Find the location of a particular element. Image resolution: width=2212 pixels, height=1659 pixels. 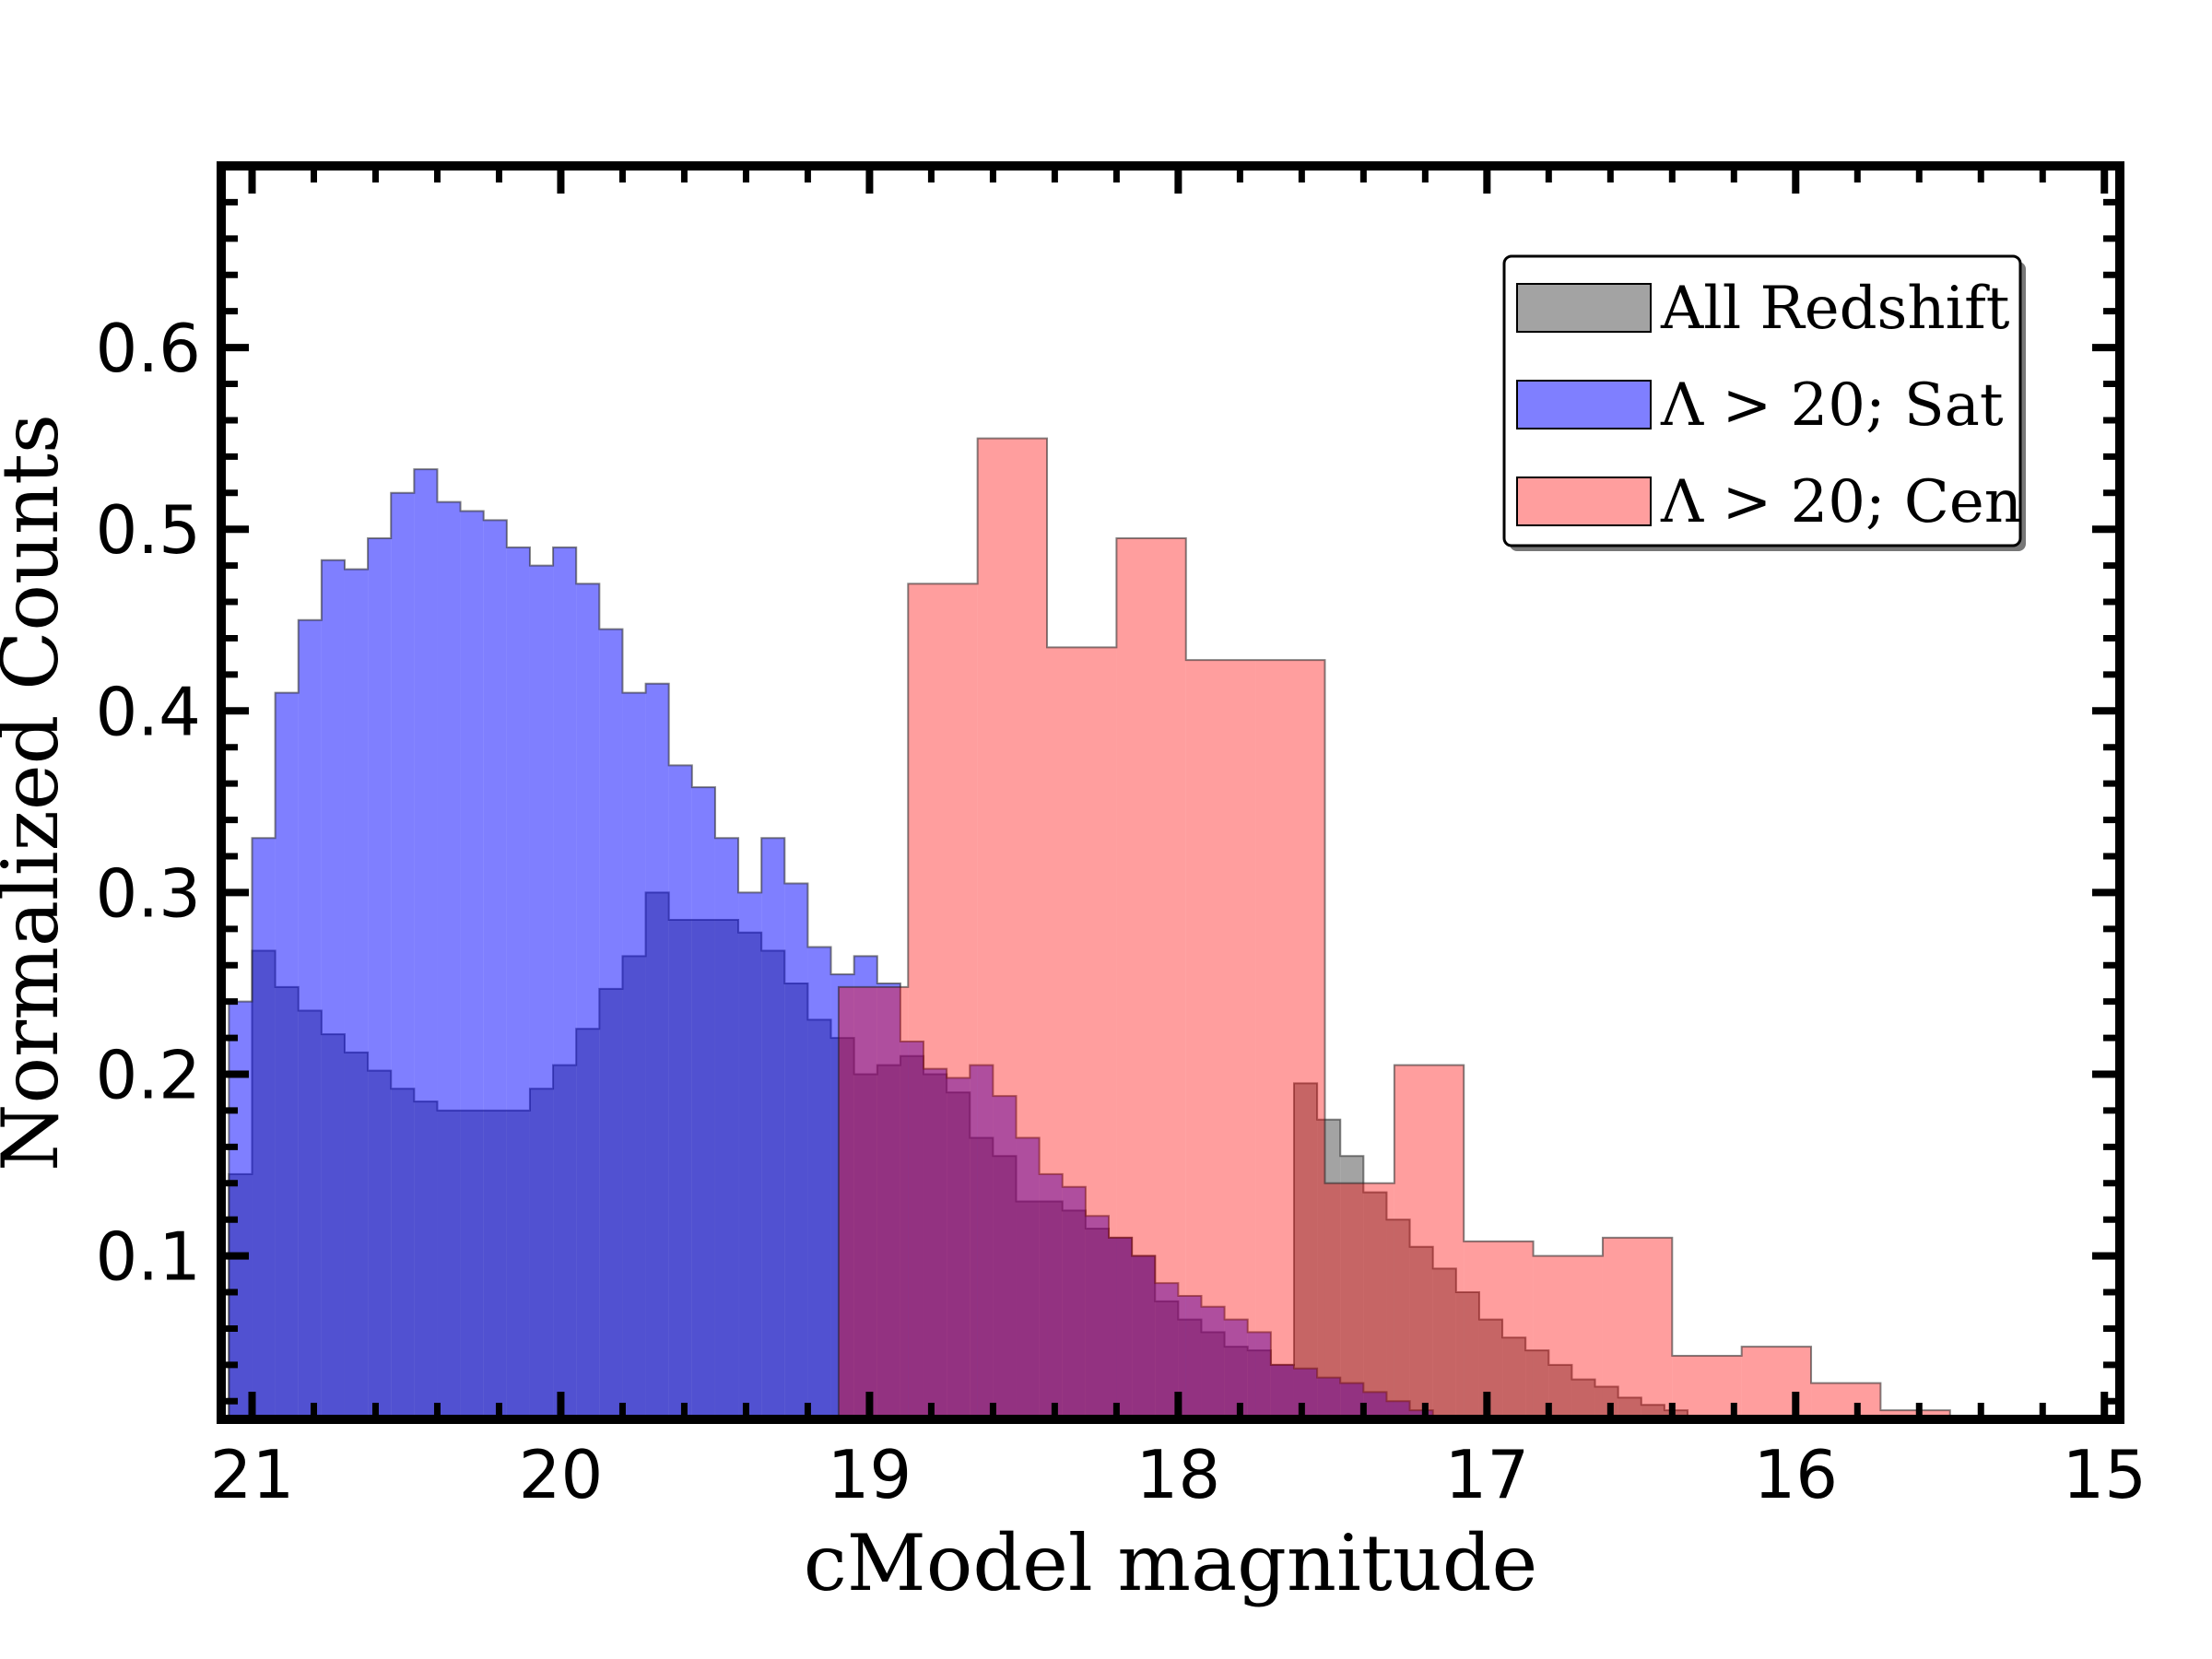

legend: All Redshift Λ > 20; Sat Λ > 20; Cen is located at coordinates (1764, 402).